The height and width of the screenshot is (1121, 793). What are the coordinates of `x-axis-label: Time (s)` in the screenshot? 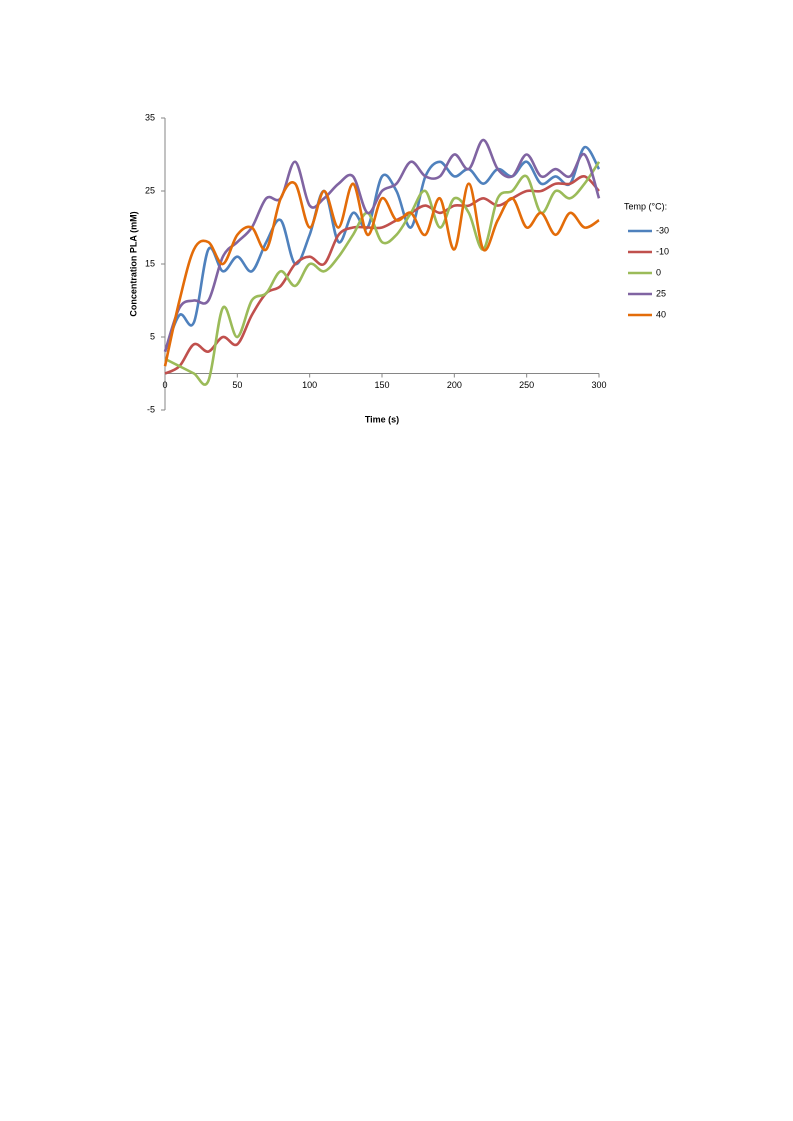 It's located at (382, 419).